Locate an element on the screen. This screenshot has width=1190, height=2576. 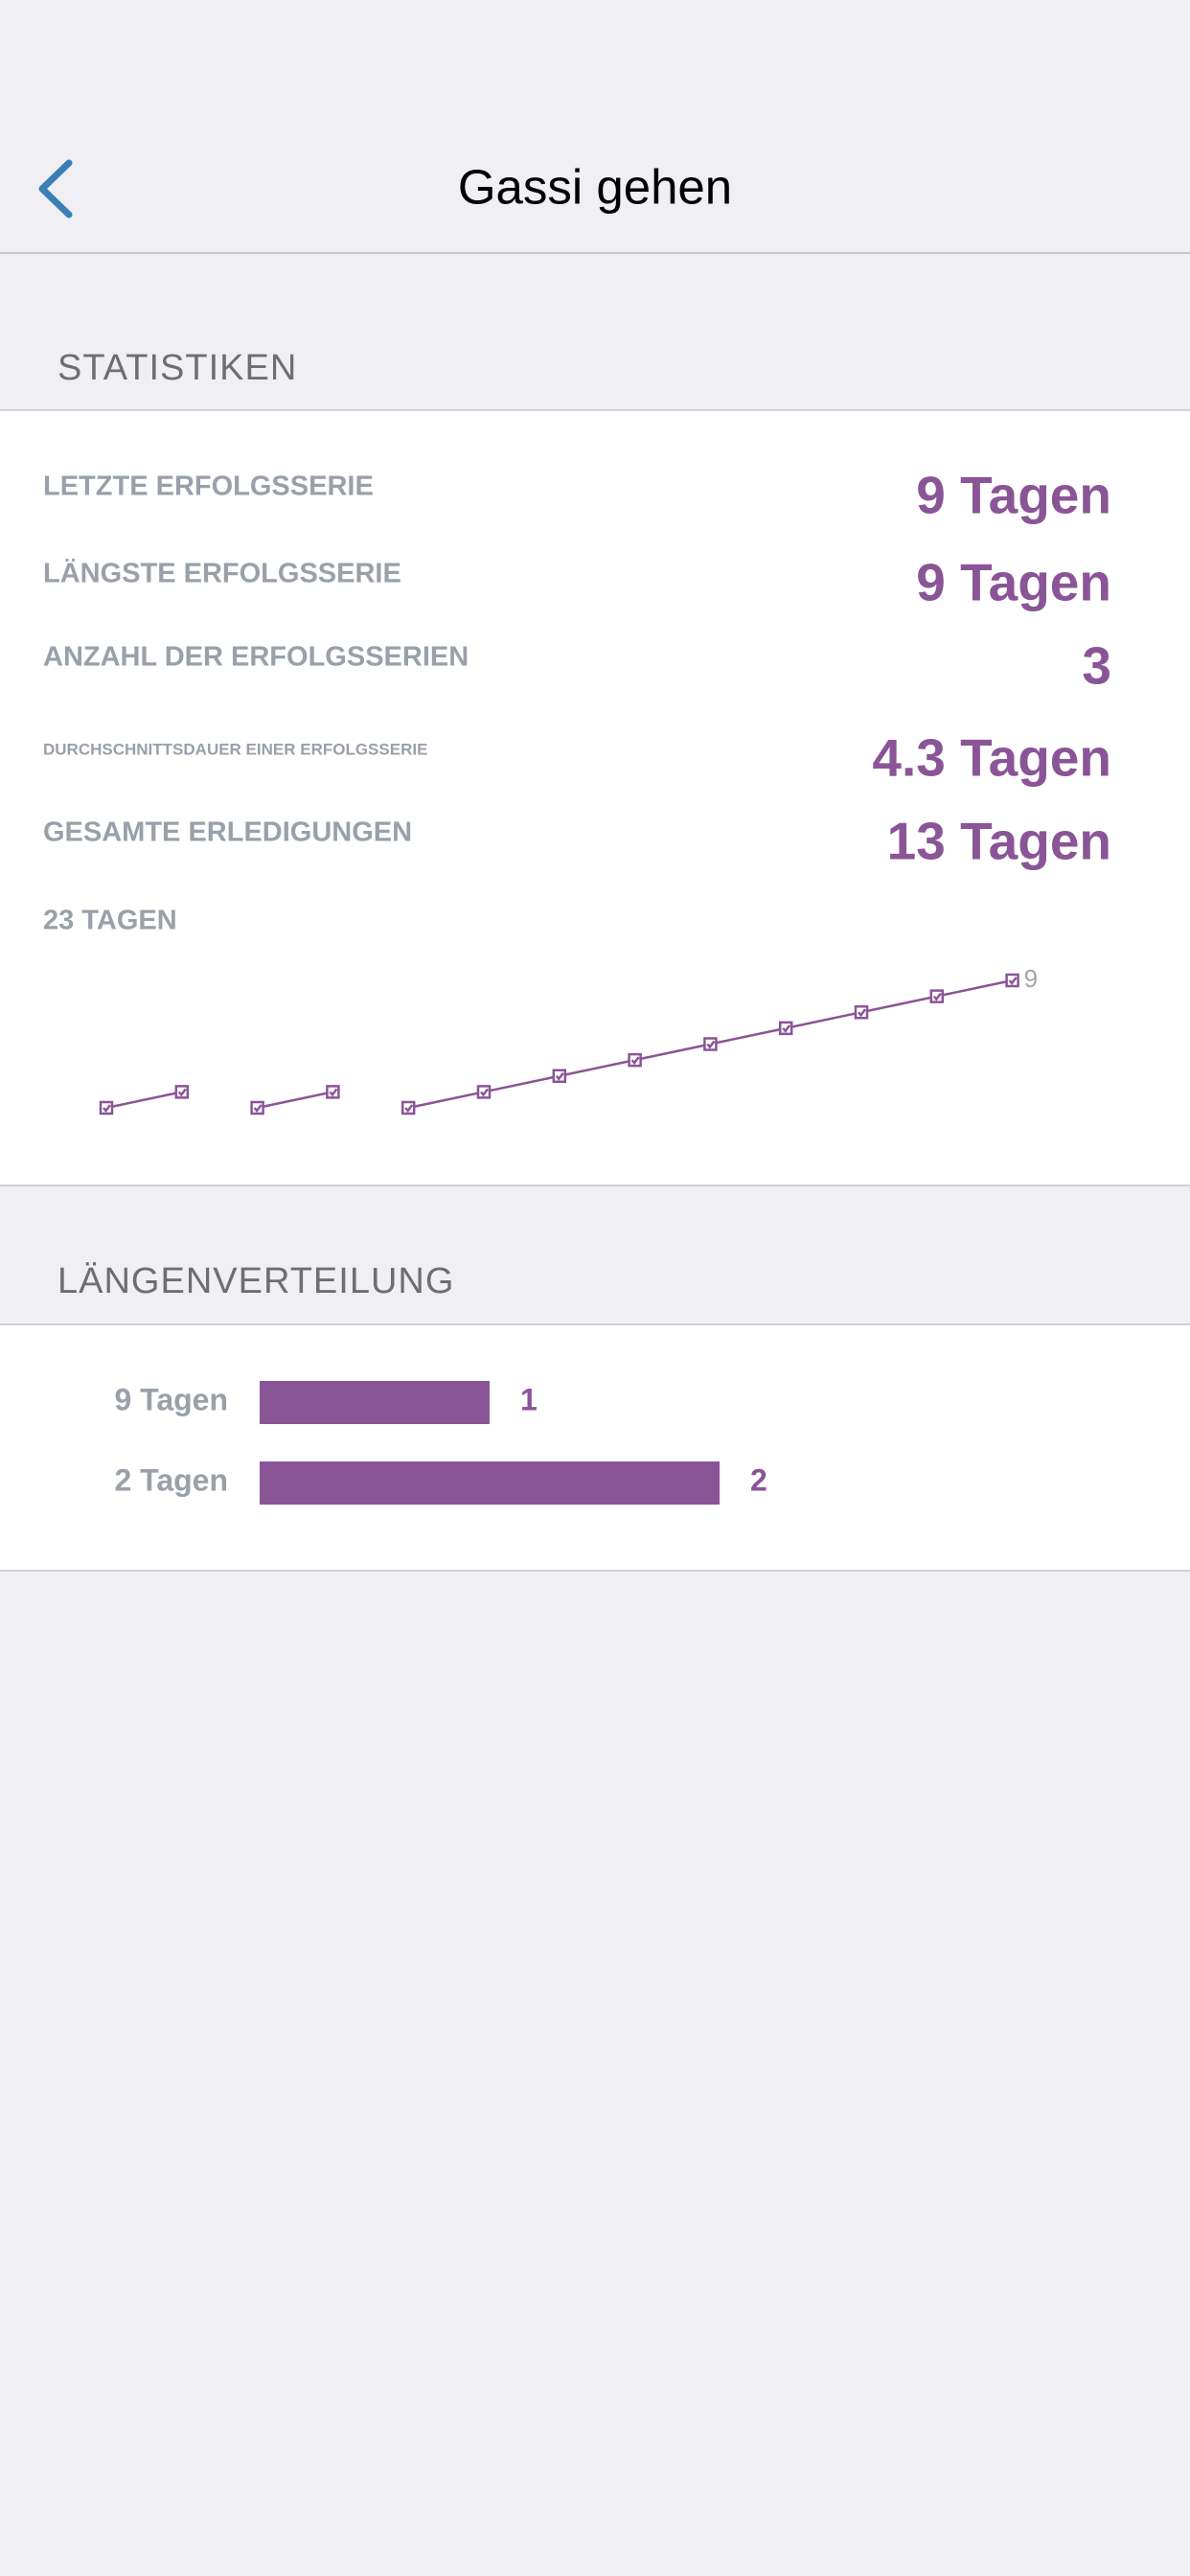
stat-value: 4.3 Tagen is located at coordinates (991, 758).